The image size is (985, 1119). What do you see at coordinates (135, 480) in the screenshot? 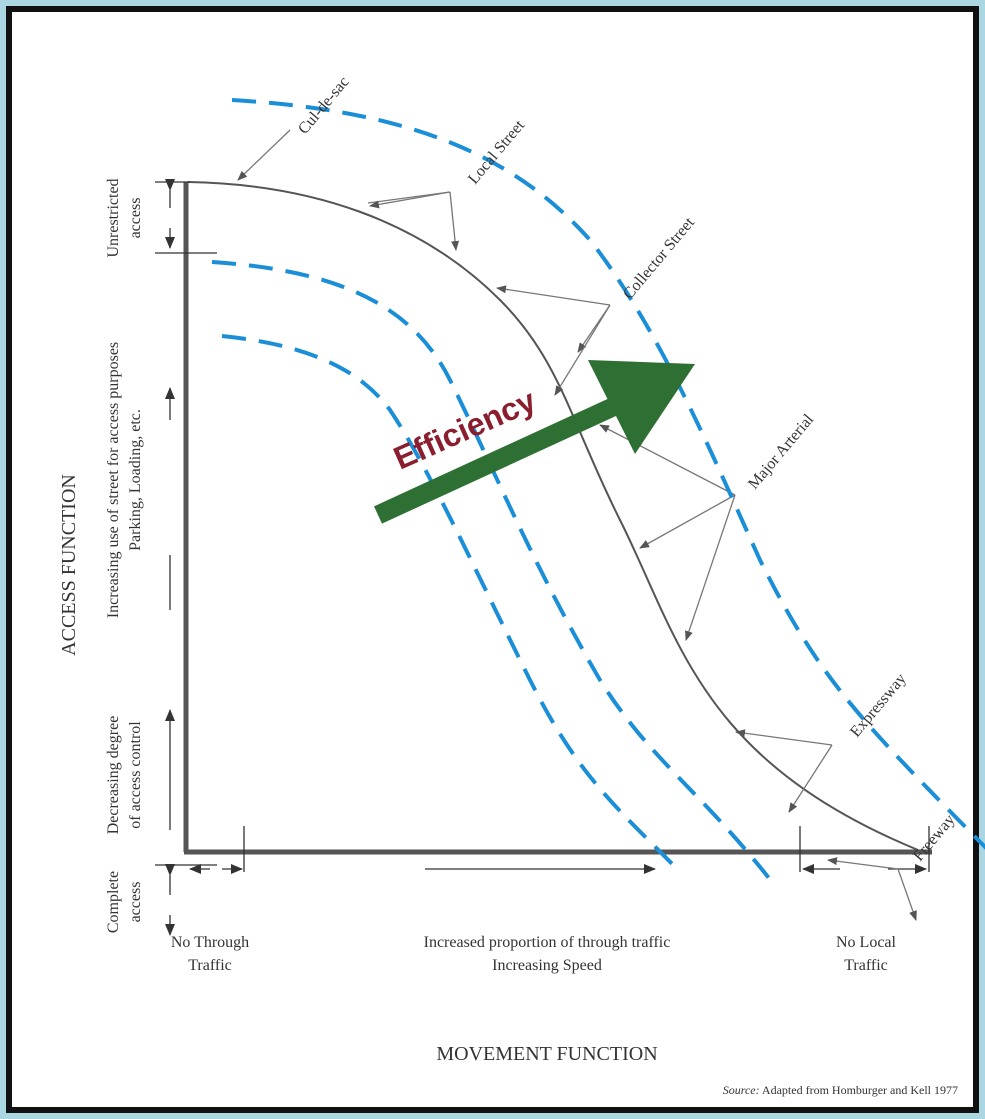
I see `label-increasing-2: Parking, Loading, etc.` at bounding box center [135, 480].